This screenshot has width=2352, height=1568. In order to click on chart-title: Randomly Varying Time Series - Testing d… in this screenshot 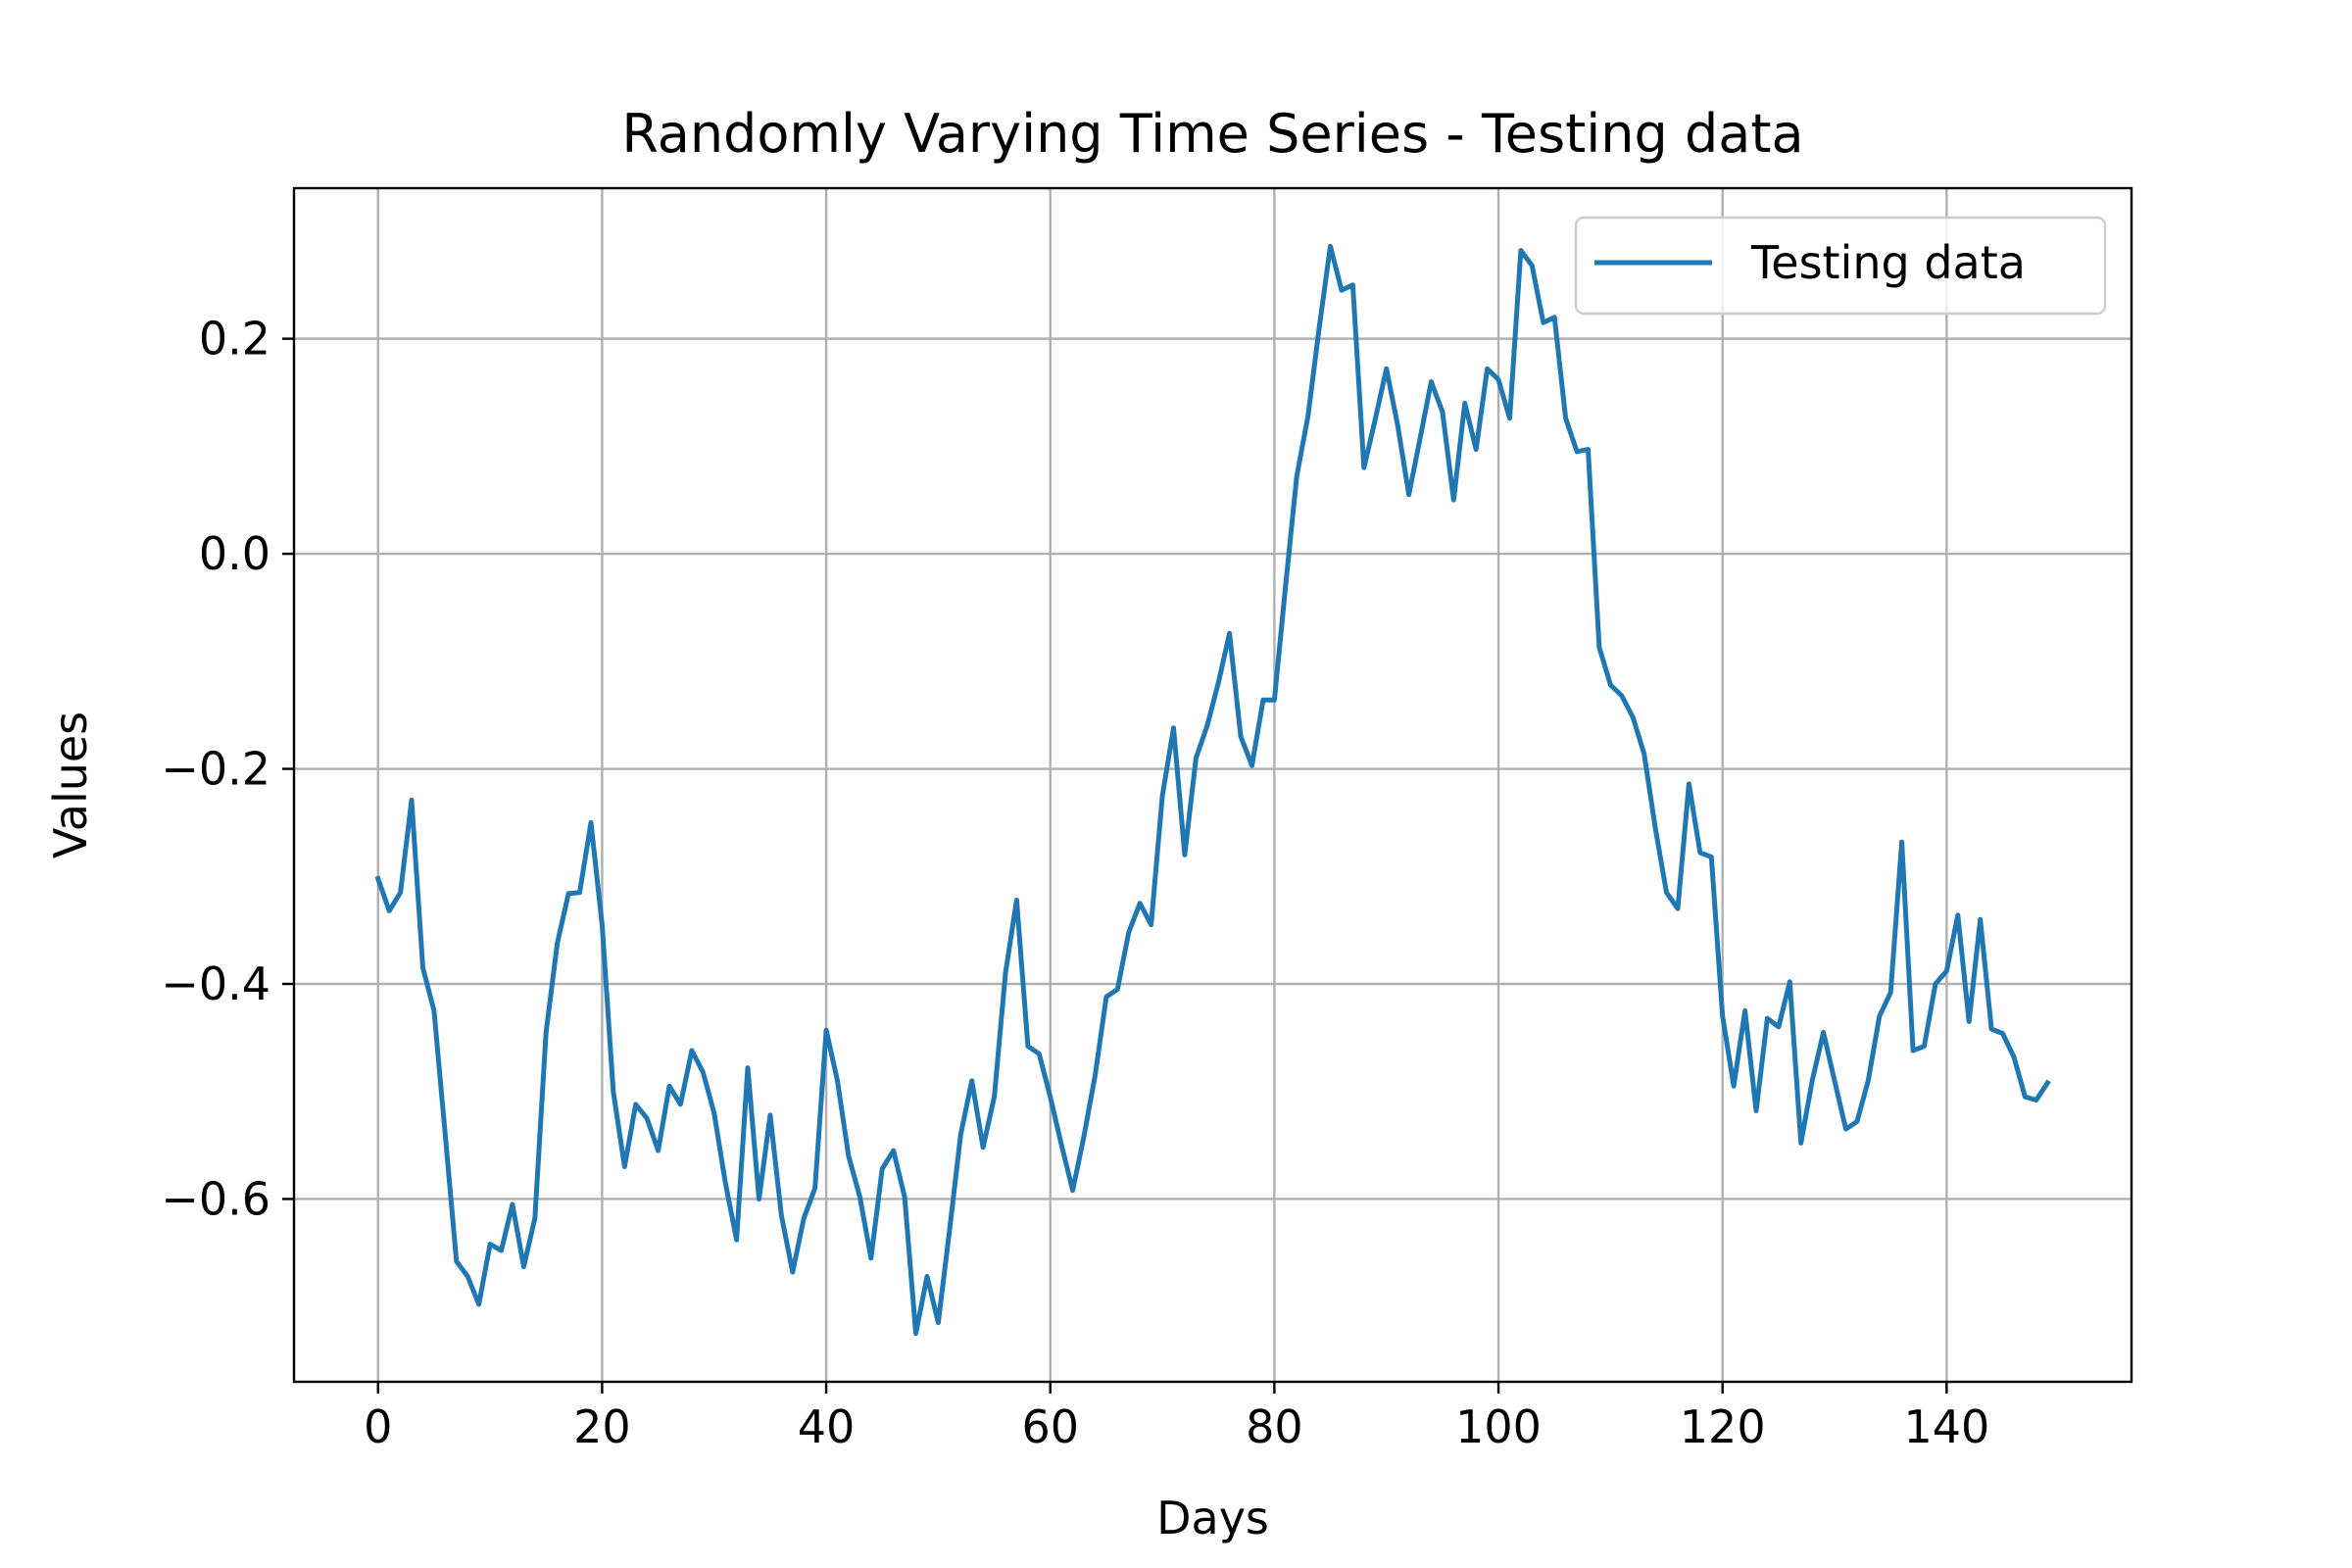, I will do `click(1212, 134)`.